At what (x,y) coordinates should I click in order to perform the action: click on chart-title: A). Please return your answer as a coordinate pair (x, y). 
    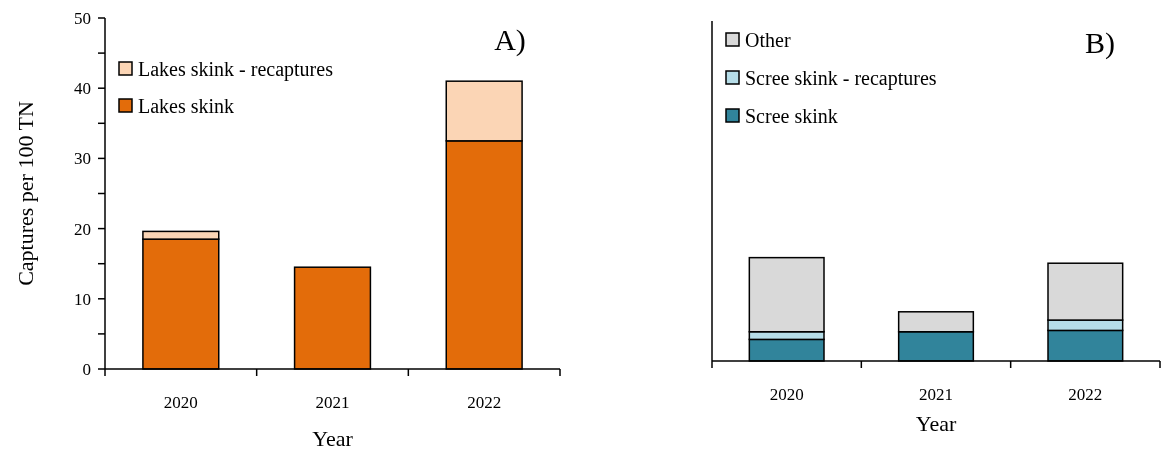
    Looking at the image, I should click on (510, 40).